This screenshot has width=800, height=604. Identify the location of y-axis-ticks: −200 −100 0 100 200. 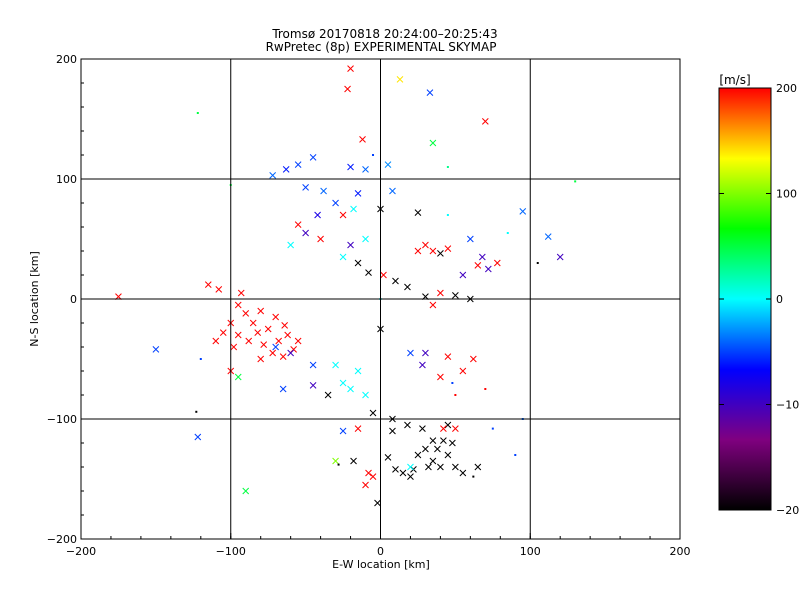
(67, 299).